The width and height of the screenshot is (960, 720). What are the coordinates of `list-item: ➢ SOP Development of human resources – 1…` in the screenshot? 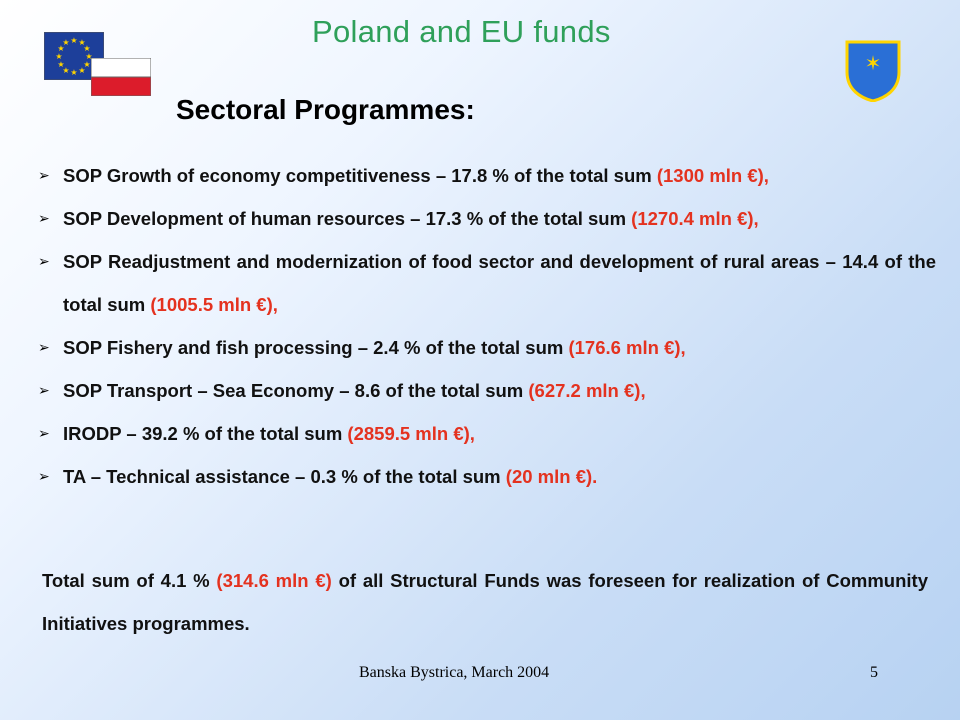 It's located at (487, 218).